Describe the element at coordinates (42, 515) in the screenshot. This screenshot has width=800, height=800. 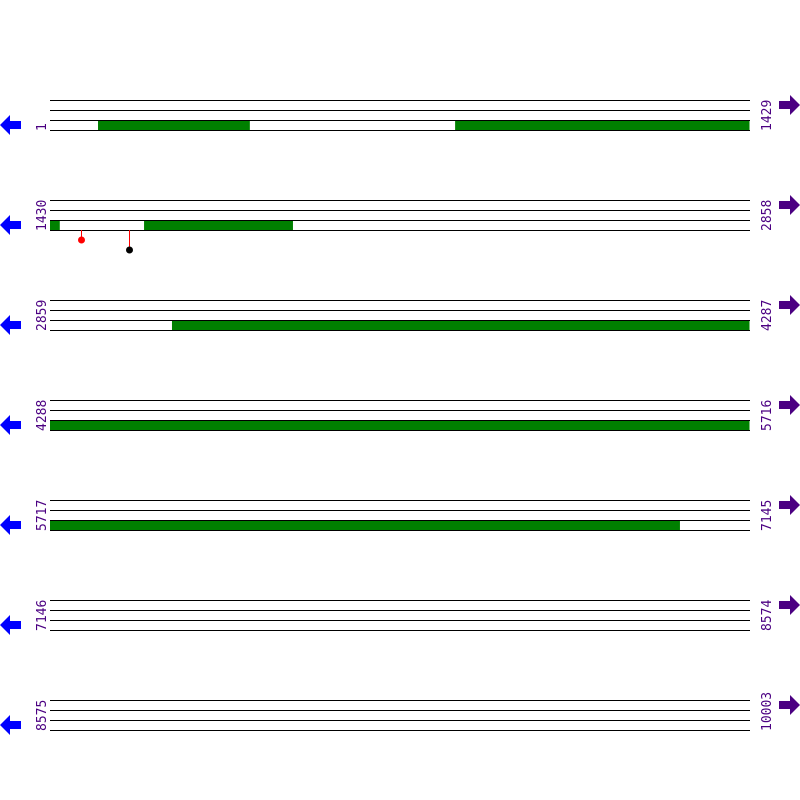
I see `row-start-label: 5717` at that location.